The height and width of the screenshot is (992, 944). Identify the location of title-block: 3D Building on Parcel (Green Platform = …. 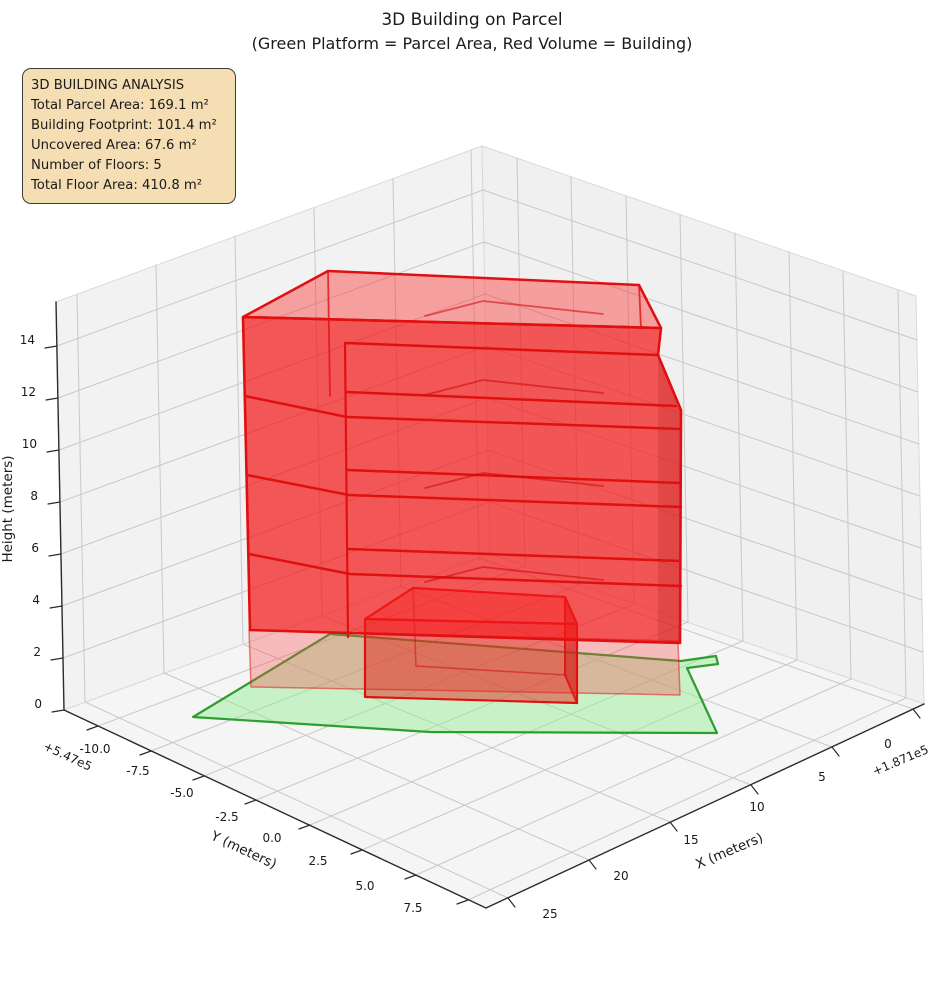
(472, 31).